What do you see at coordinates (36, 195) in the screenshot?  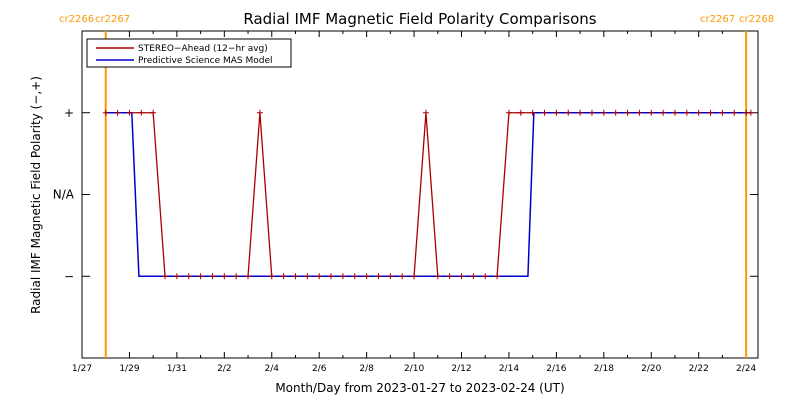 I see `y-axis-label: Radial IMF Magnetic Field Polarity (−,+)` at bounding box center [36, 195].